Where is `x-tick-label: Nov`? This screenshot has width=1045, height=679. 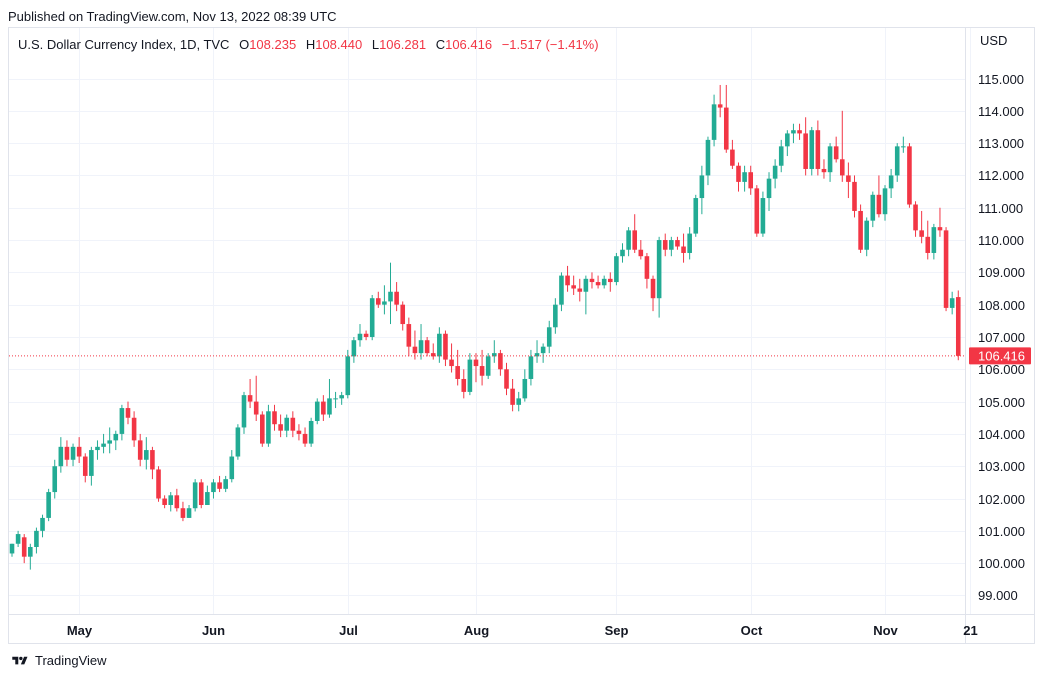 x-tick-label: Nov is located at coordinates (885, 630).